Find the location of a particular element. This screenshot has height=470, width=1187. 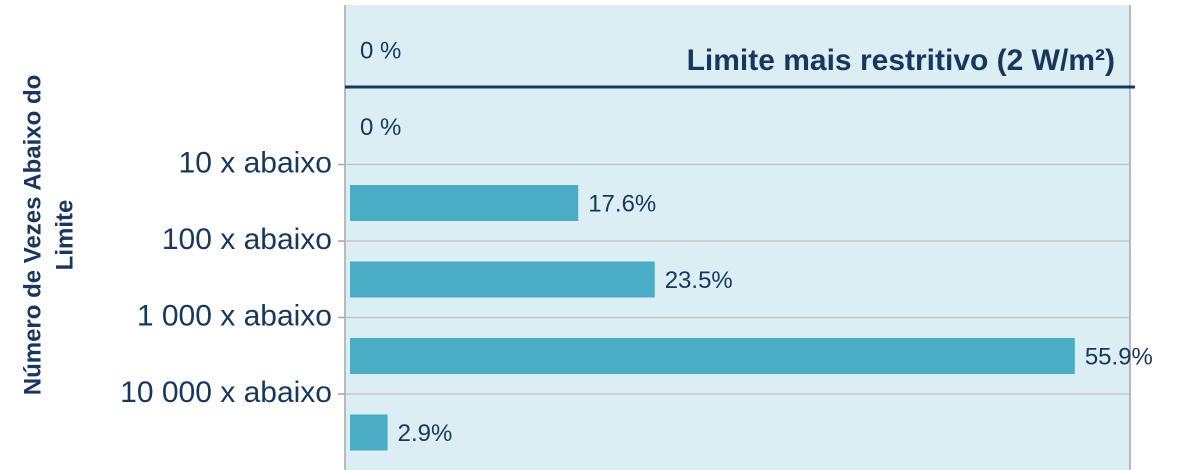

value-label: 17.6% is located at coordinates (622, 203).